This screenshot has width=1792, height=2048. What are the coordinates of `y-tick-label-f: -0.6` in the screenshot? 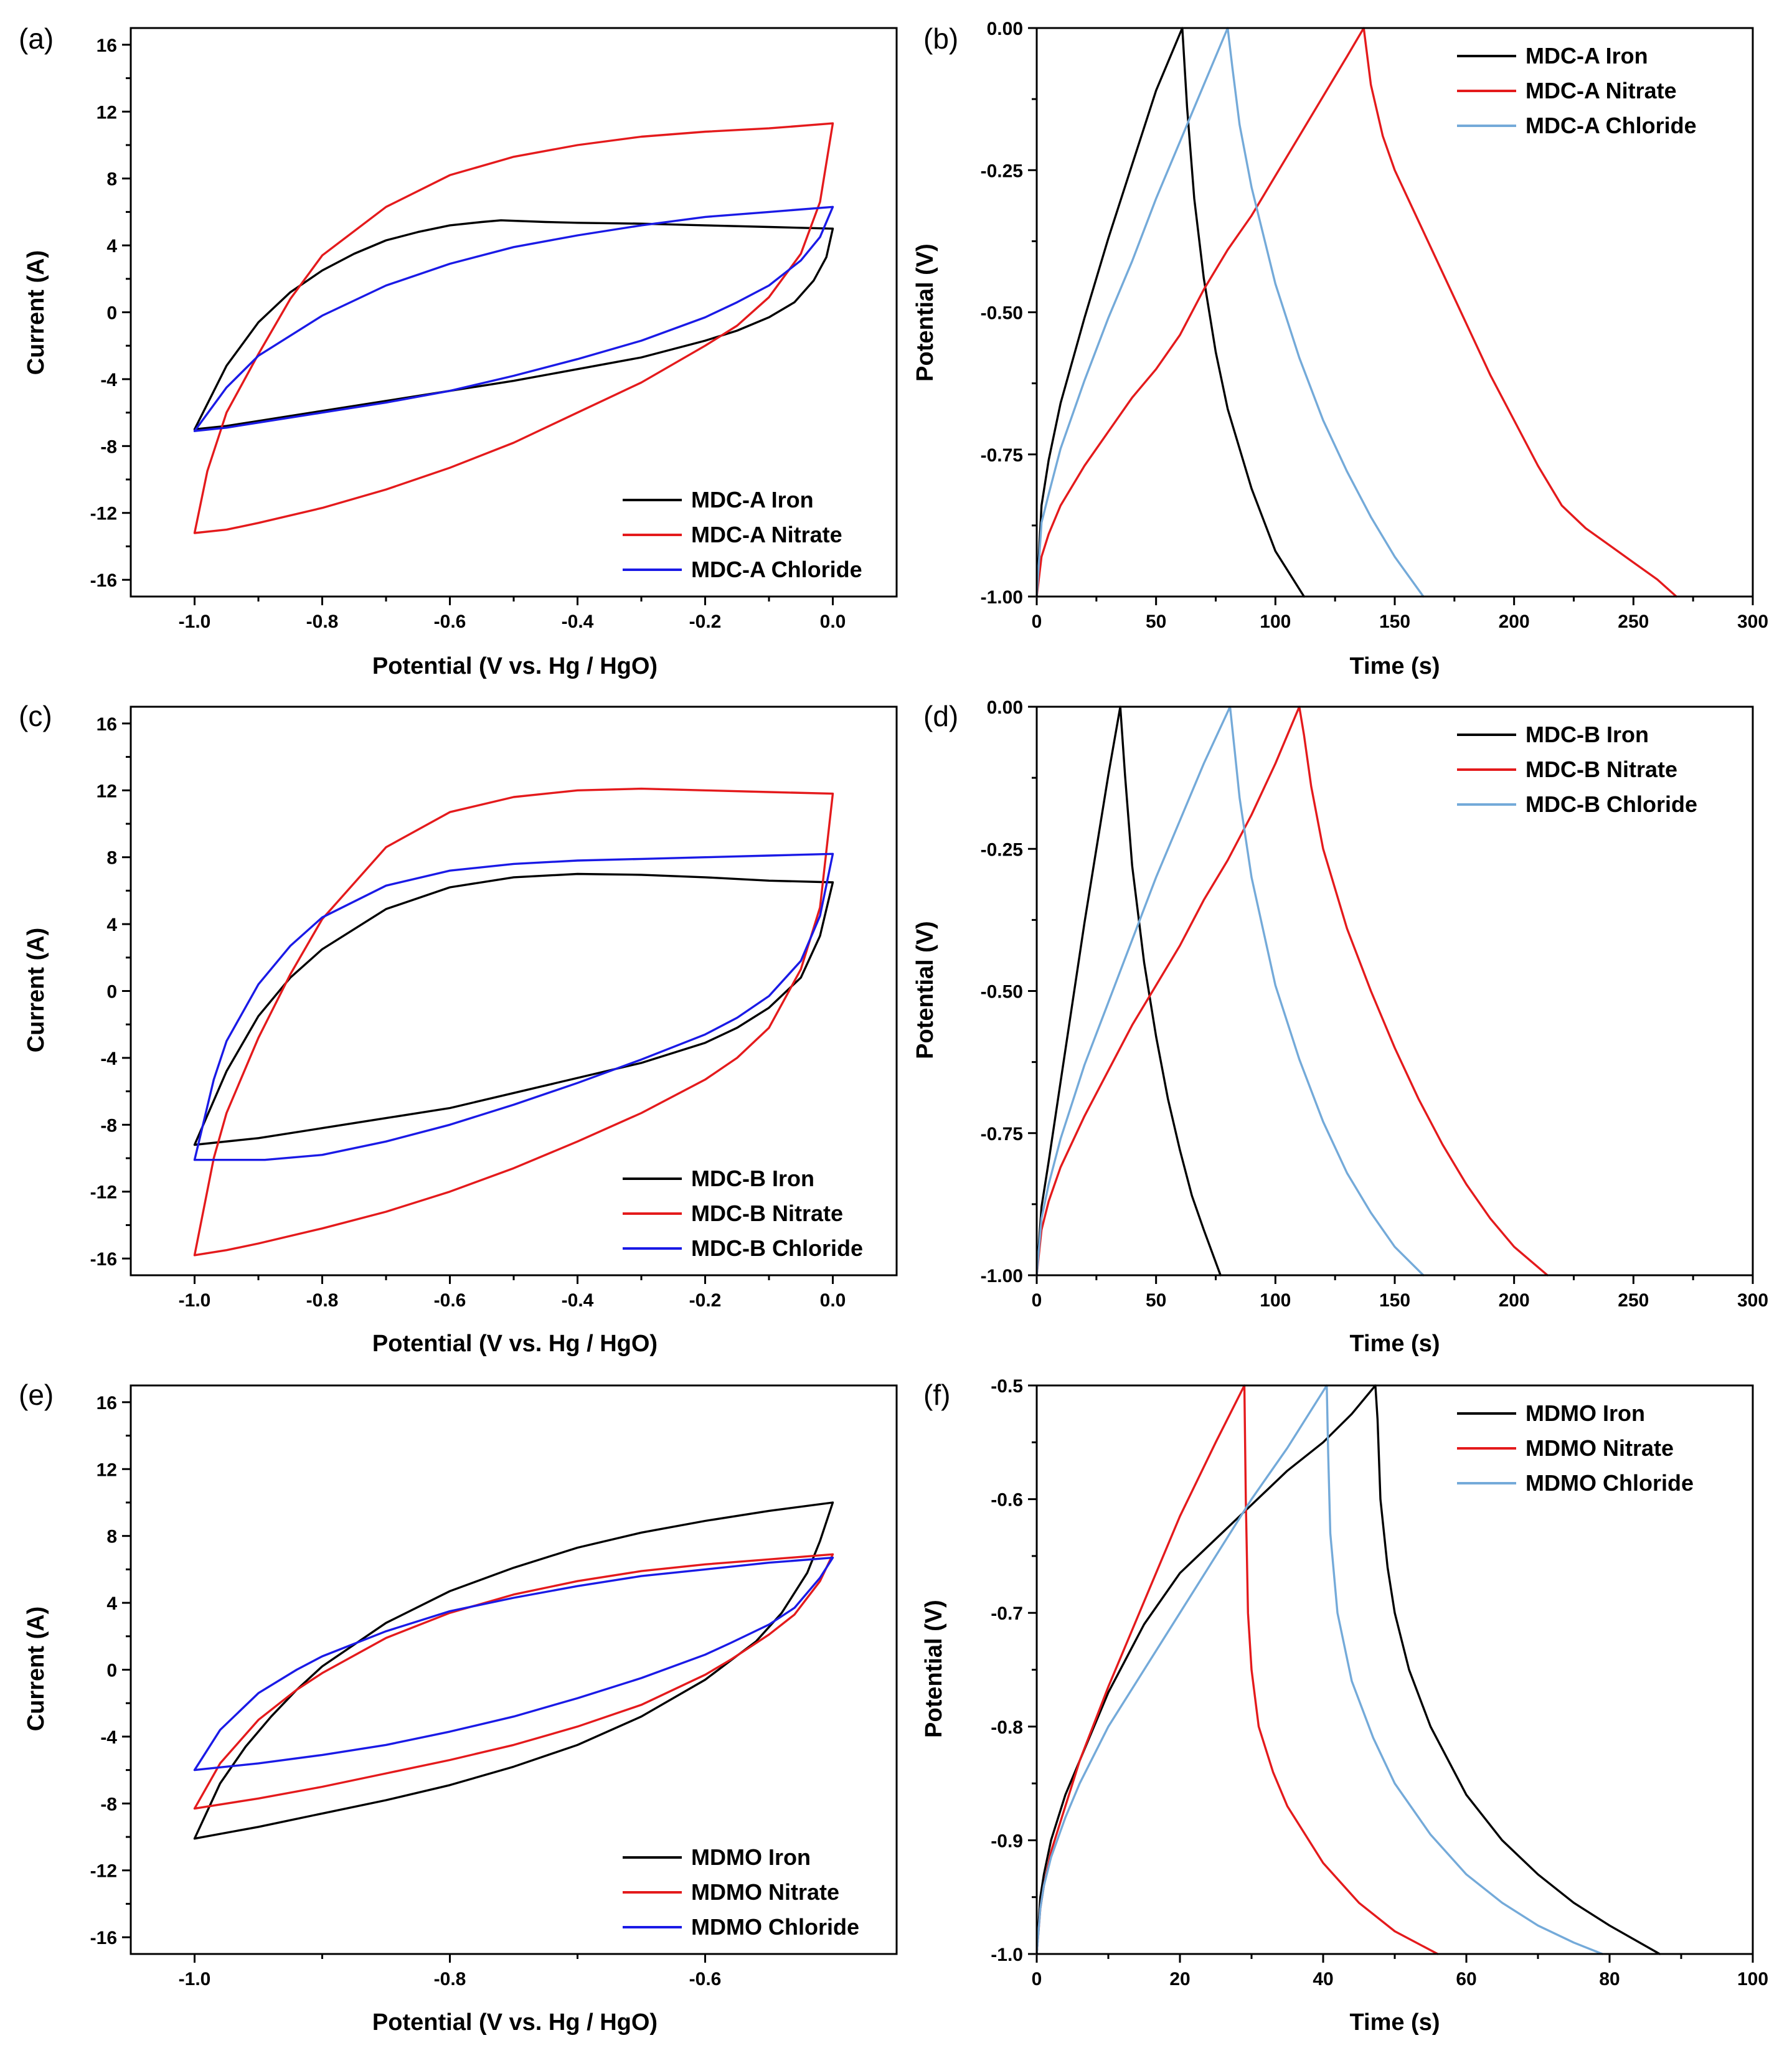 It's located at (1007, 1500).